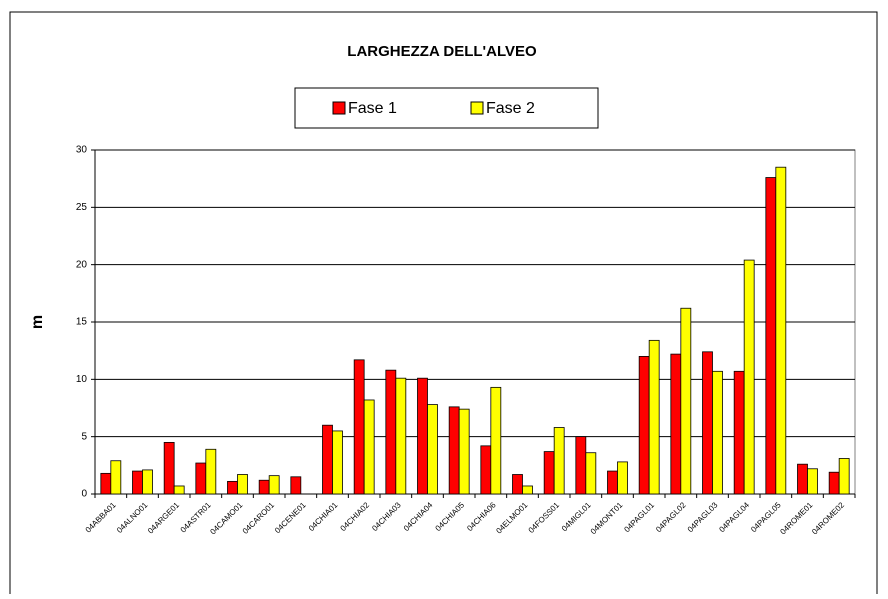  What do you see at coordinates (82, 322) in the screenshot?
I see `y-tick-label: 15` at bounding box center [82, 322].